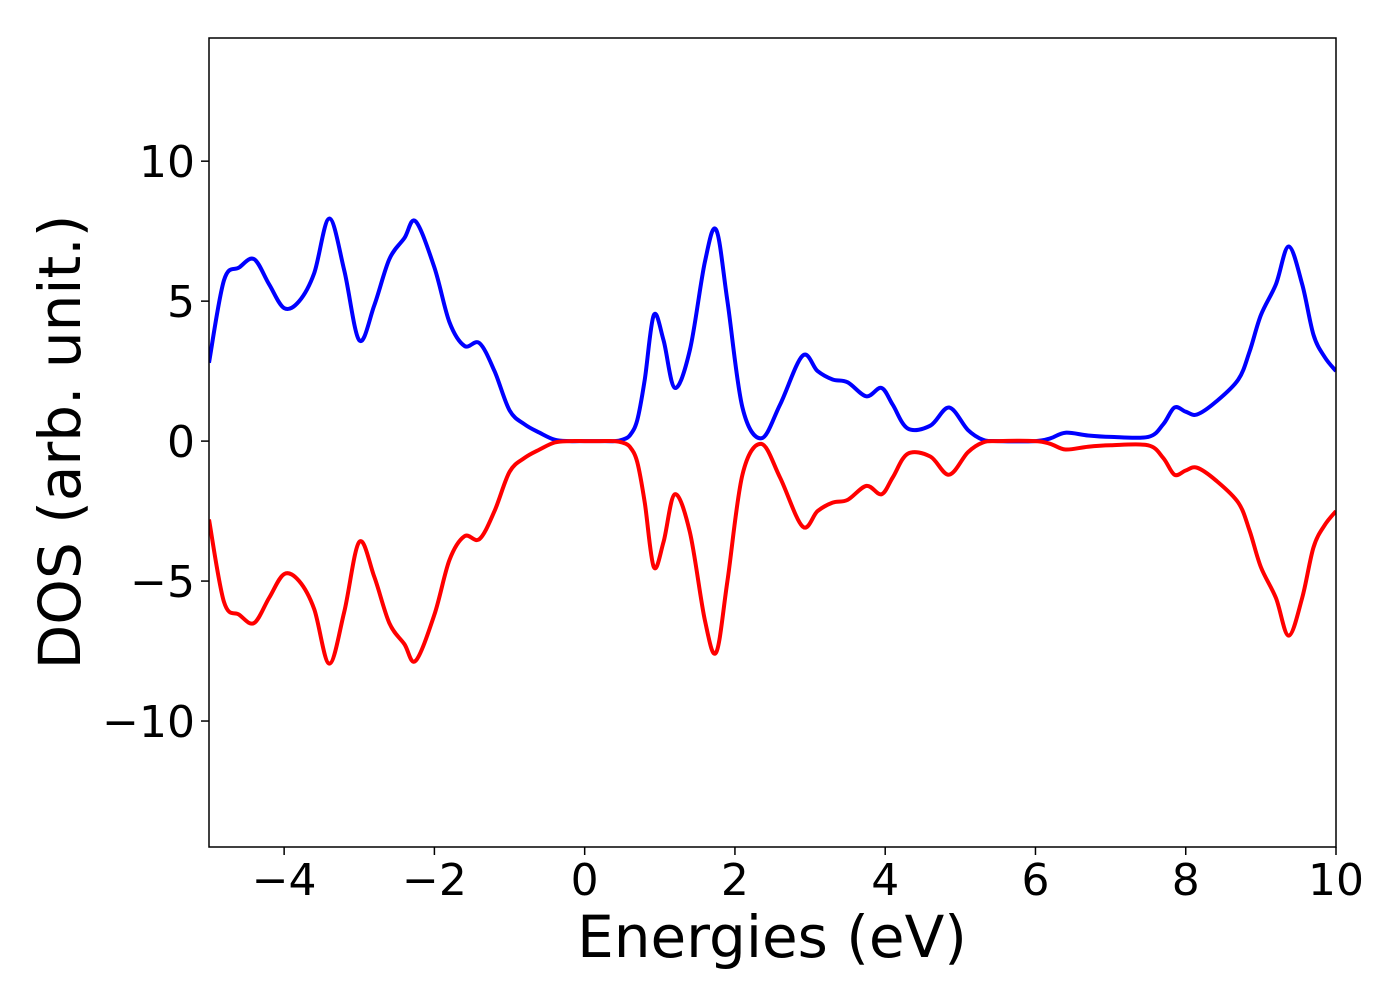  Describe the element at coordinates (60, 442) in the screenshot. I see `y-axis-label: DOS (arb. unit.)` at that location.